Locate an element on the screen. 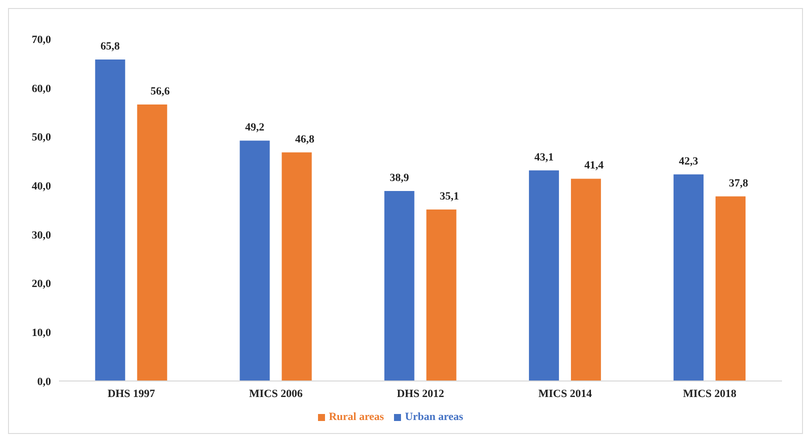 This screenshot has height=442, width=811. data-label: 49,2 is located at coordinates (255, 128).